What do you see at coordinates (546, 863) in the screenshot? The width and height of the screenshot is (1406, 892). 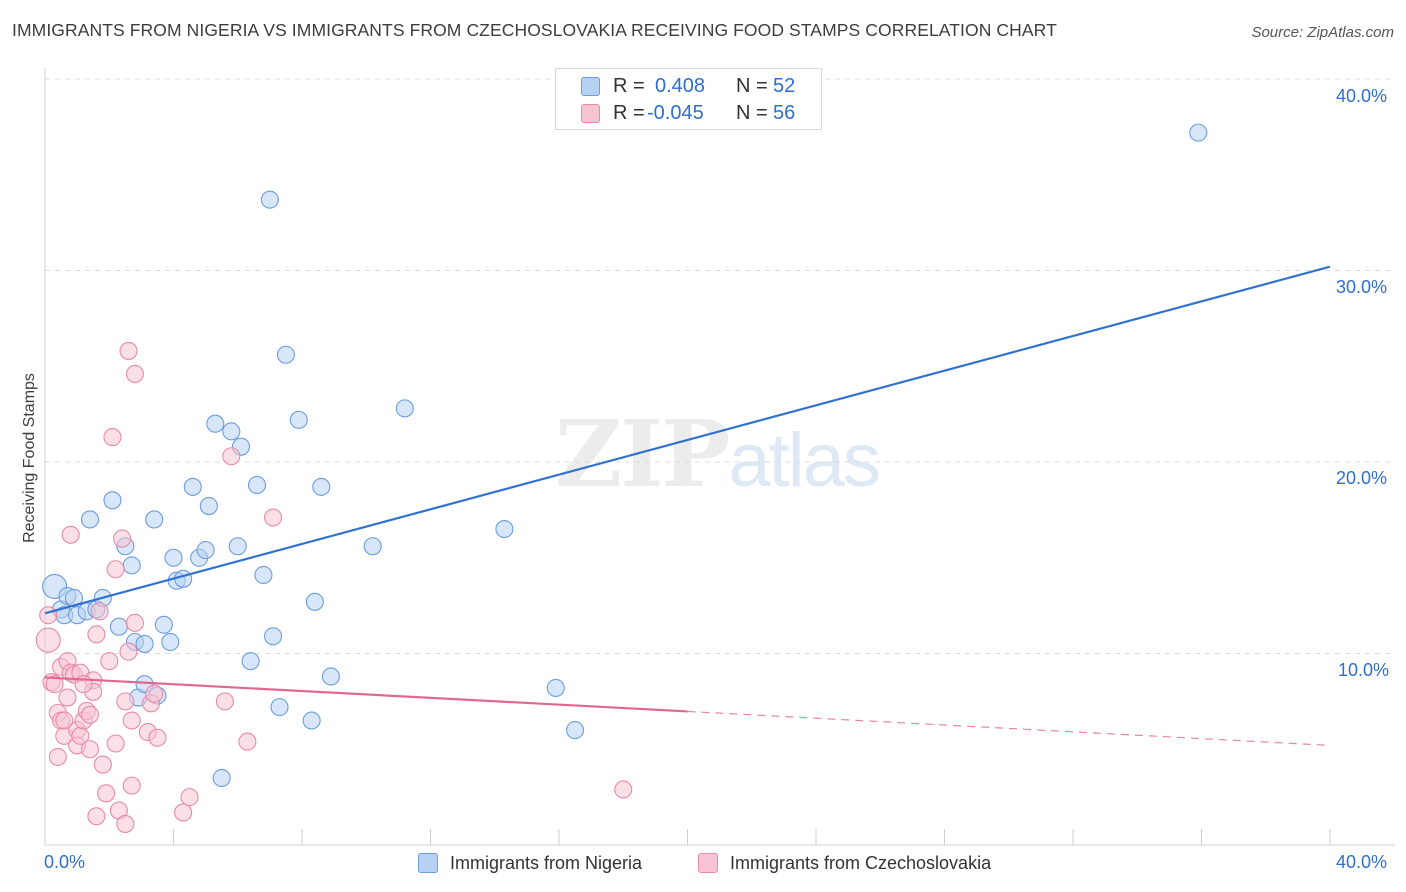 I see `legend-label-nigeria: Immigrants from Nigeria` at bounding box center [546, 863].